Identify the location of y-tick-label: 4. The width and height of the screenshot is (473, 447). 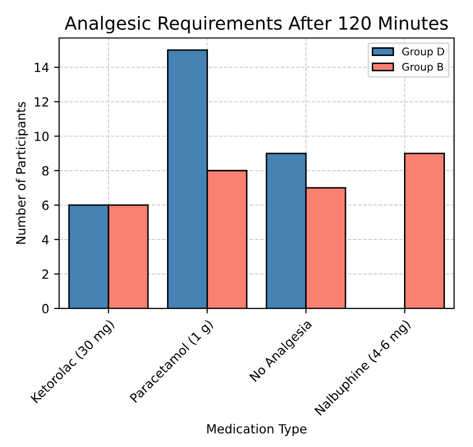
(45, 239).